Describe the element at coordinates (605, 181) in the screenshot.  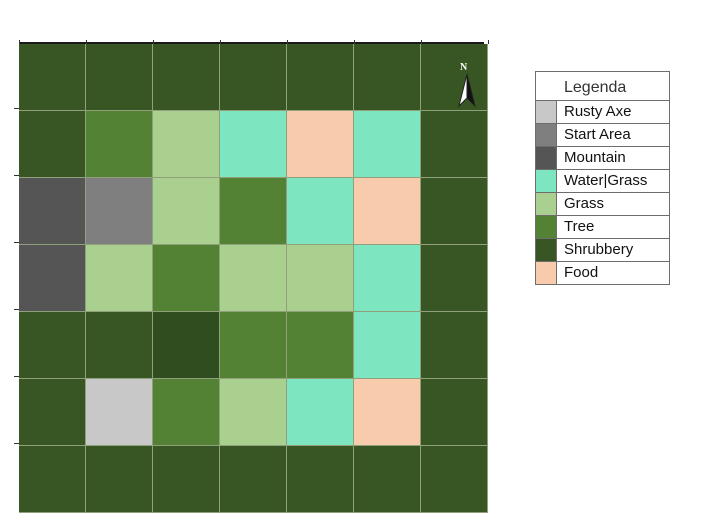
I see `legend-label: Water|Grass` at that location.